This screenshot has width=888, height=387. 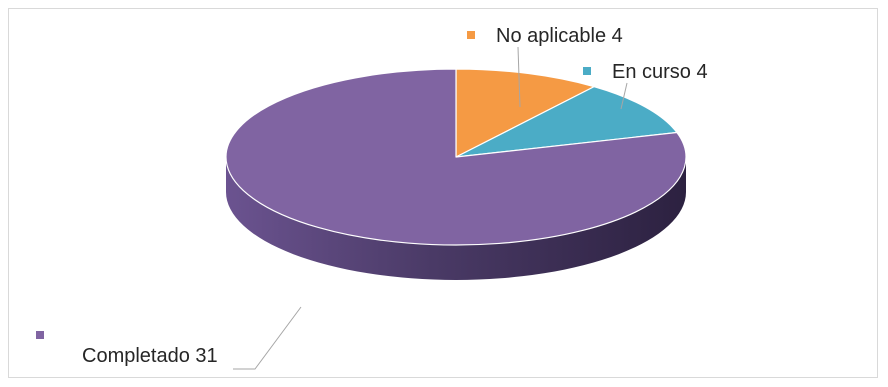 What do you see at coordinates (267, 338) in the screenshot?
I see `leader-line-completado` at bounding box center [267, 338].